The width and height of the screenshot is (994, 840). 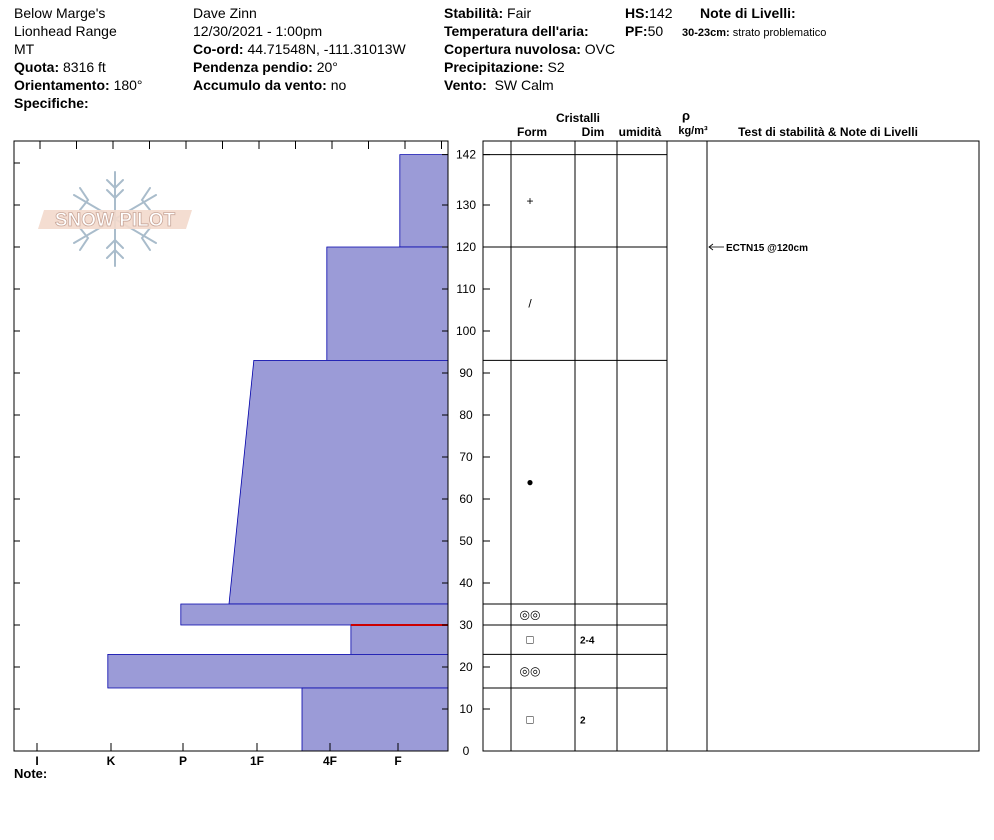 I want to click on layer-notes-label: Note di Livelli:, so click(x=748, y=13).